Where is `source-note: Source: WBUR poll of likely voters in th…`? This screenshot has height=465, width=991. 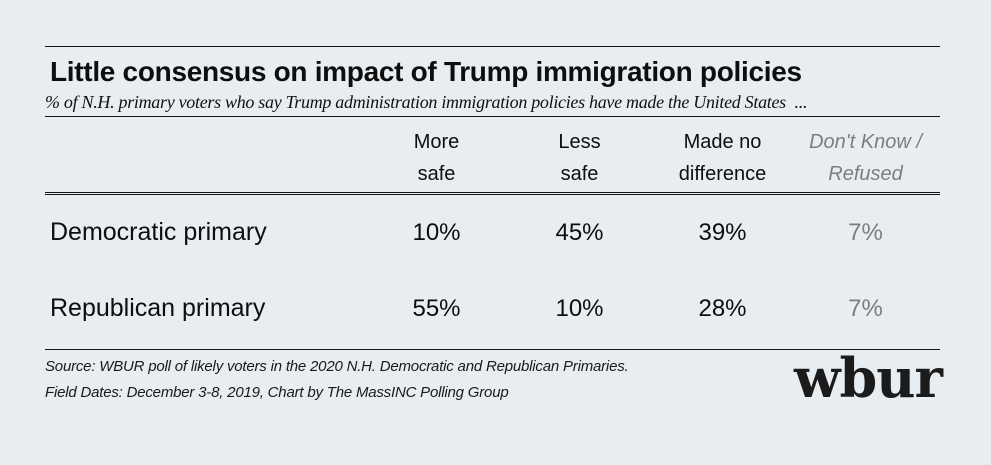 source-note: Source: WBUR poll of likely voters in th… is located at coordinates (337, 380).